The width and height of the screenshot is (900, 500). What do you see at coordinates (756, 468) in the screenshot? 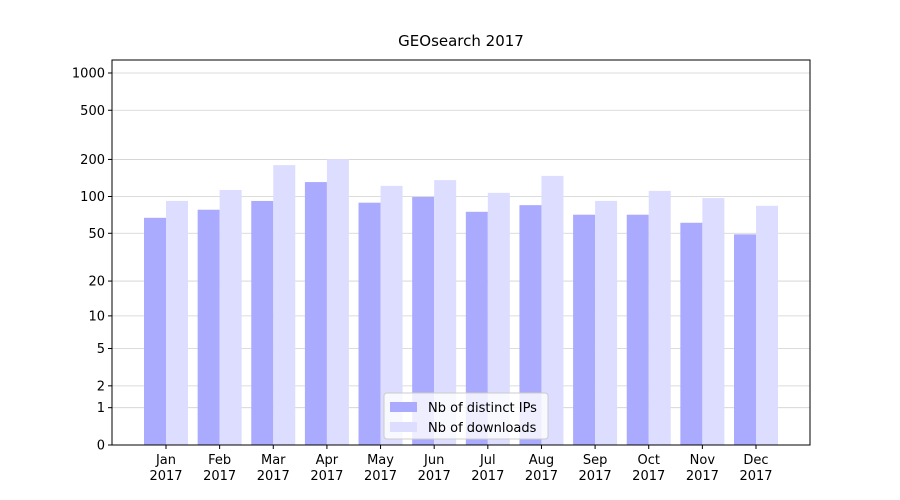
I see `x-tick-label: Dec 2017` at bounding box center [756, 468].